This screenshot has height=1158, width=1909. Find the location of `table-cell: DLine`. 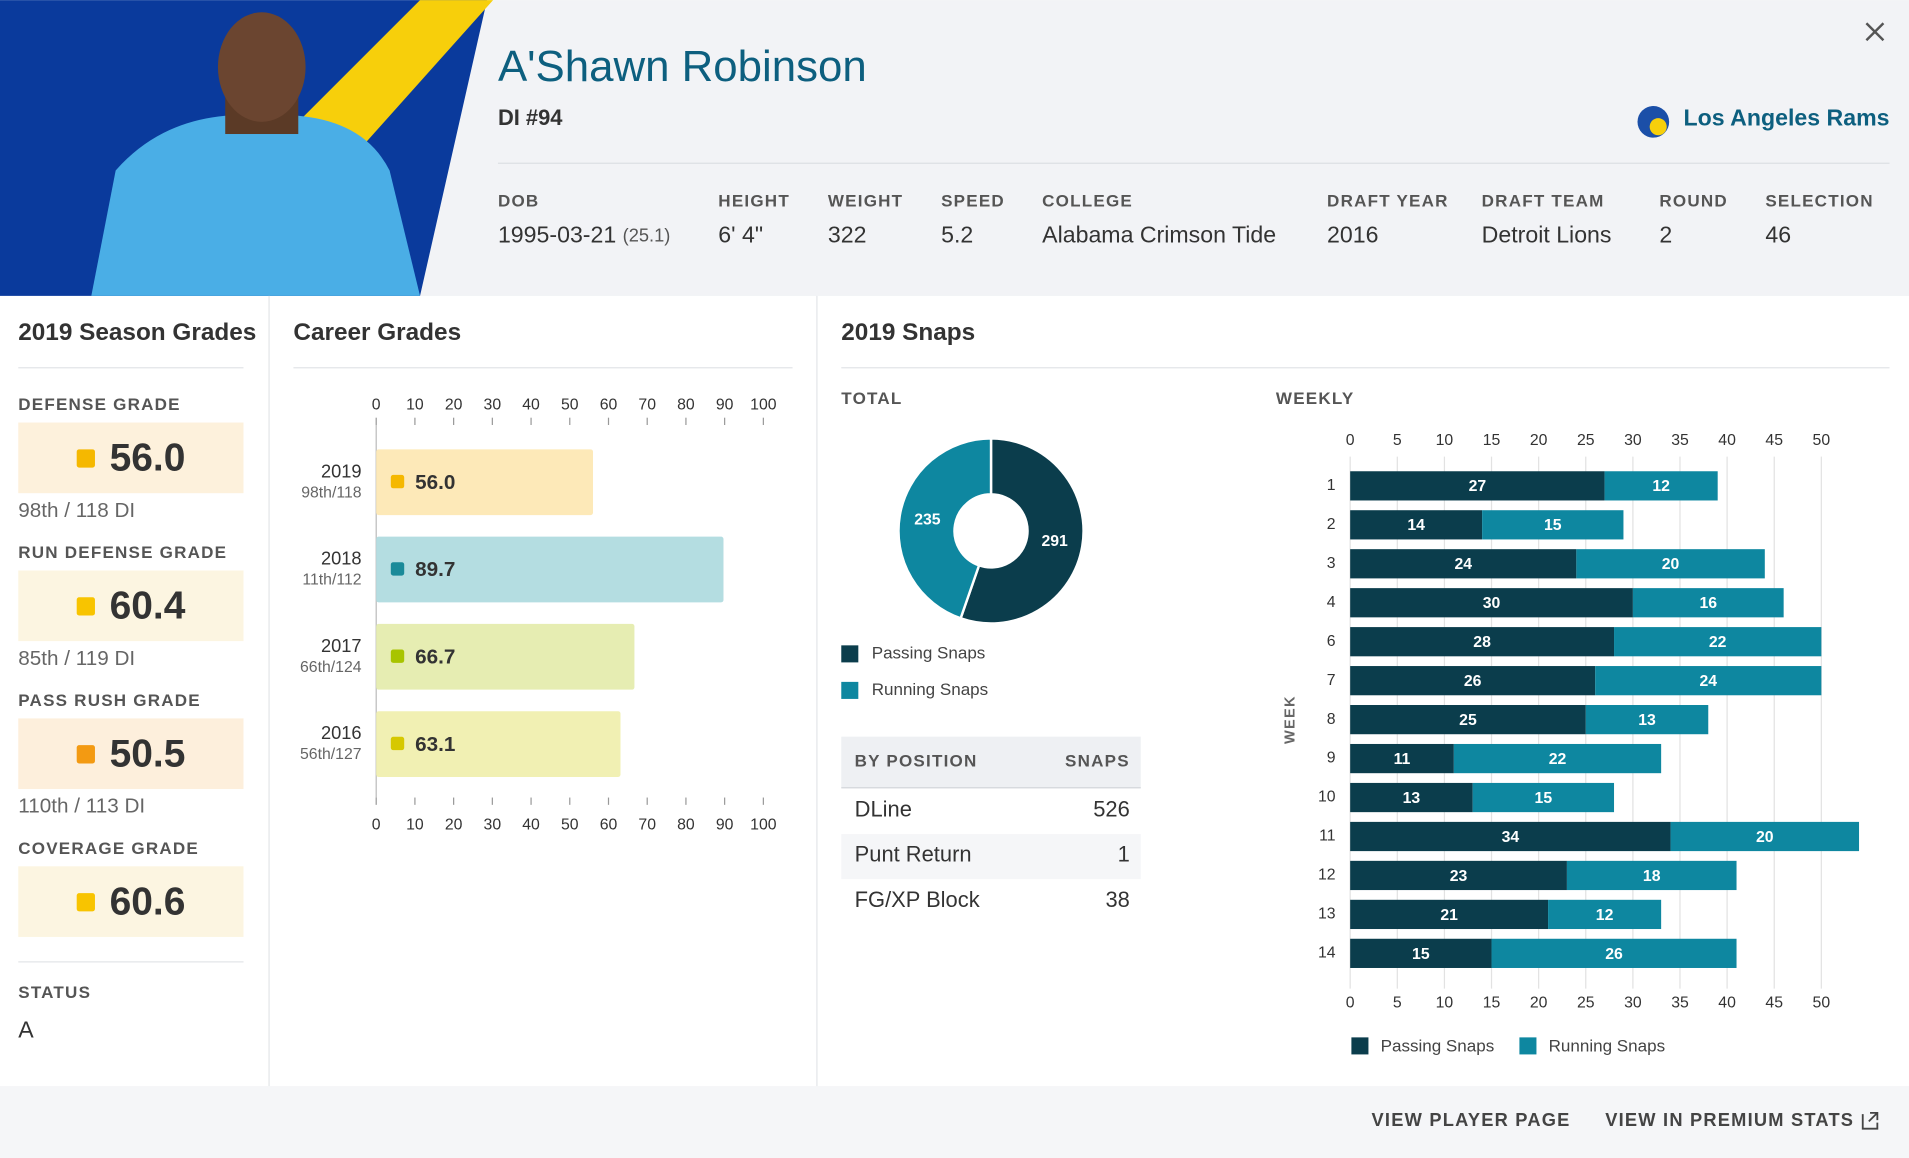

table-cell: DLine is located at coordinates (883, 809).